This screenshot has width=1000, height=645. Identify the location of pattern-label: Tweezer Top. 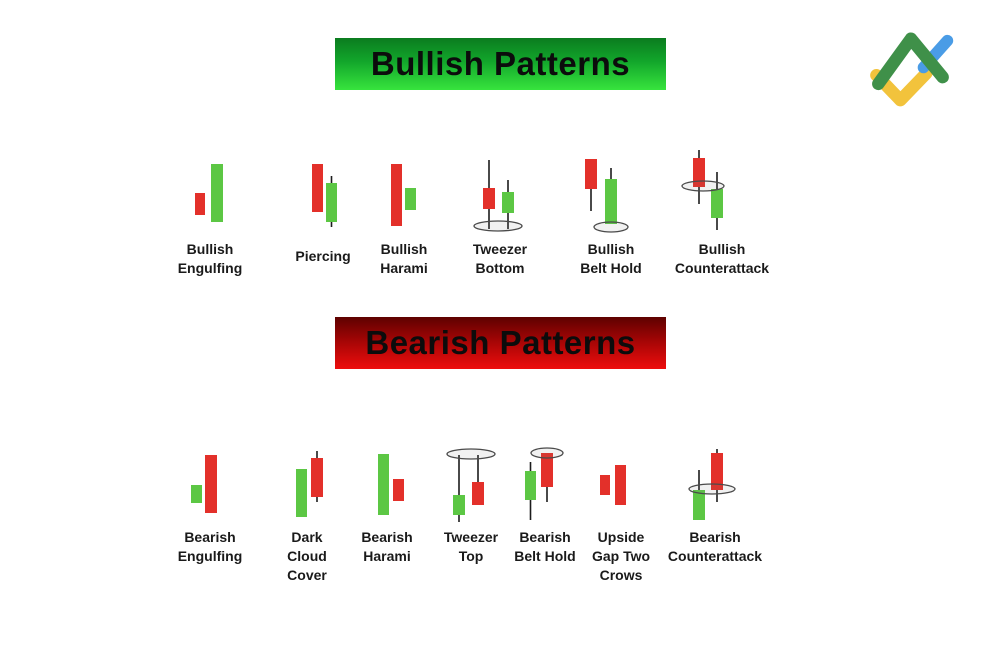
(471, 546).